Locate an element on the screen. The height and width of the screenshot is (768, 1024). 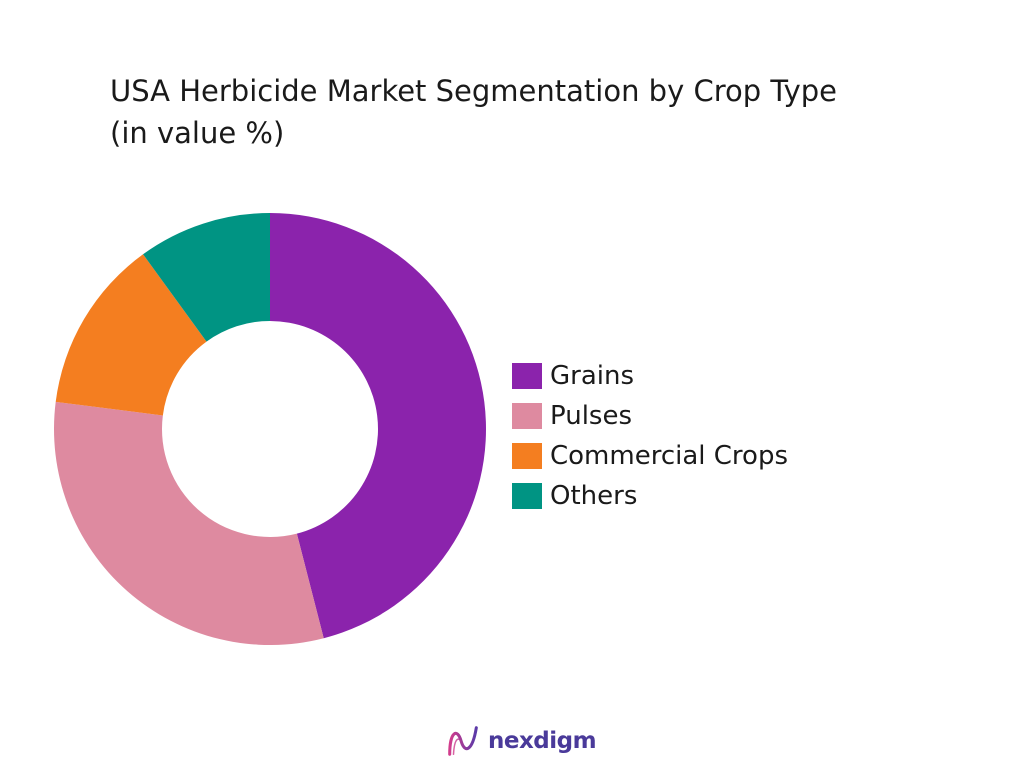
legend-label-grains: Grains is located at coordinates (592, 376).